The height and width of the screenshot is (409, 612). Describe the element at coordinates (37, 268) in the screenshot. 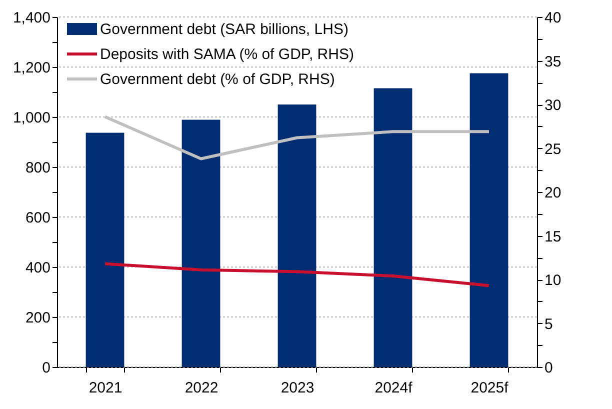

I see `y-tick-label: 400` at that location.